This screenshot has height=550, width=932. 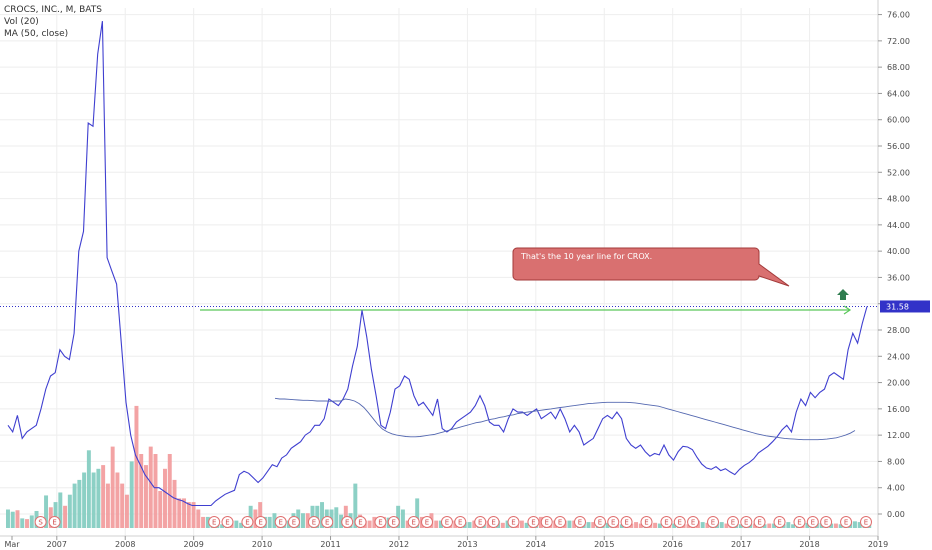 What do you see at coordinates (898, 120) in the screenshot?
I see `y-tick-label: 60.00` at bounding box center [898, 120].